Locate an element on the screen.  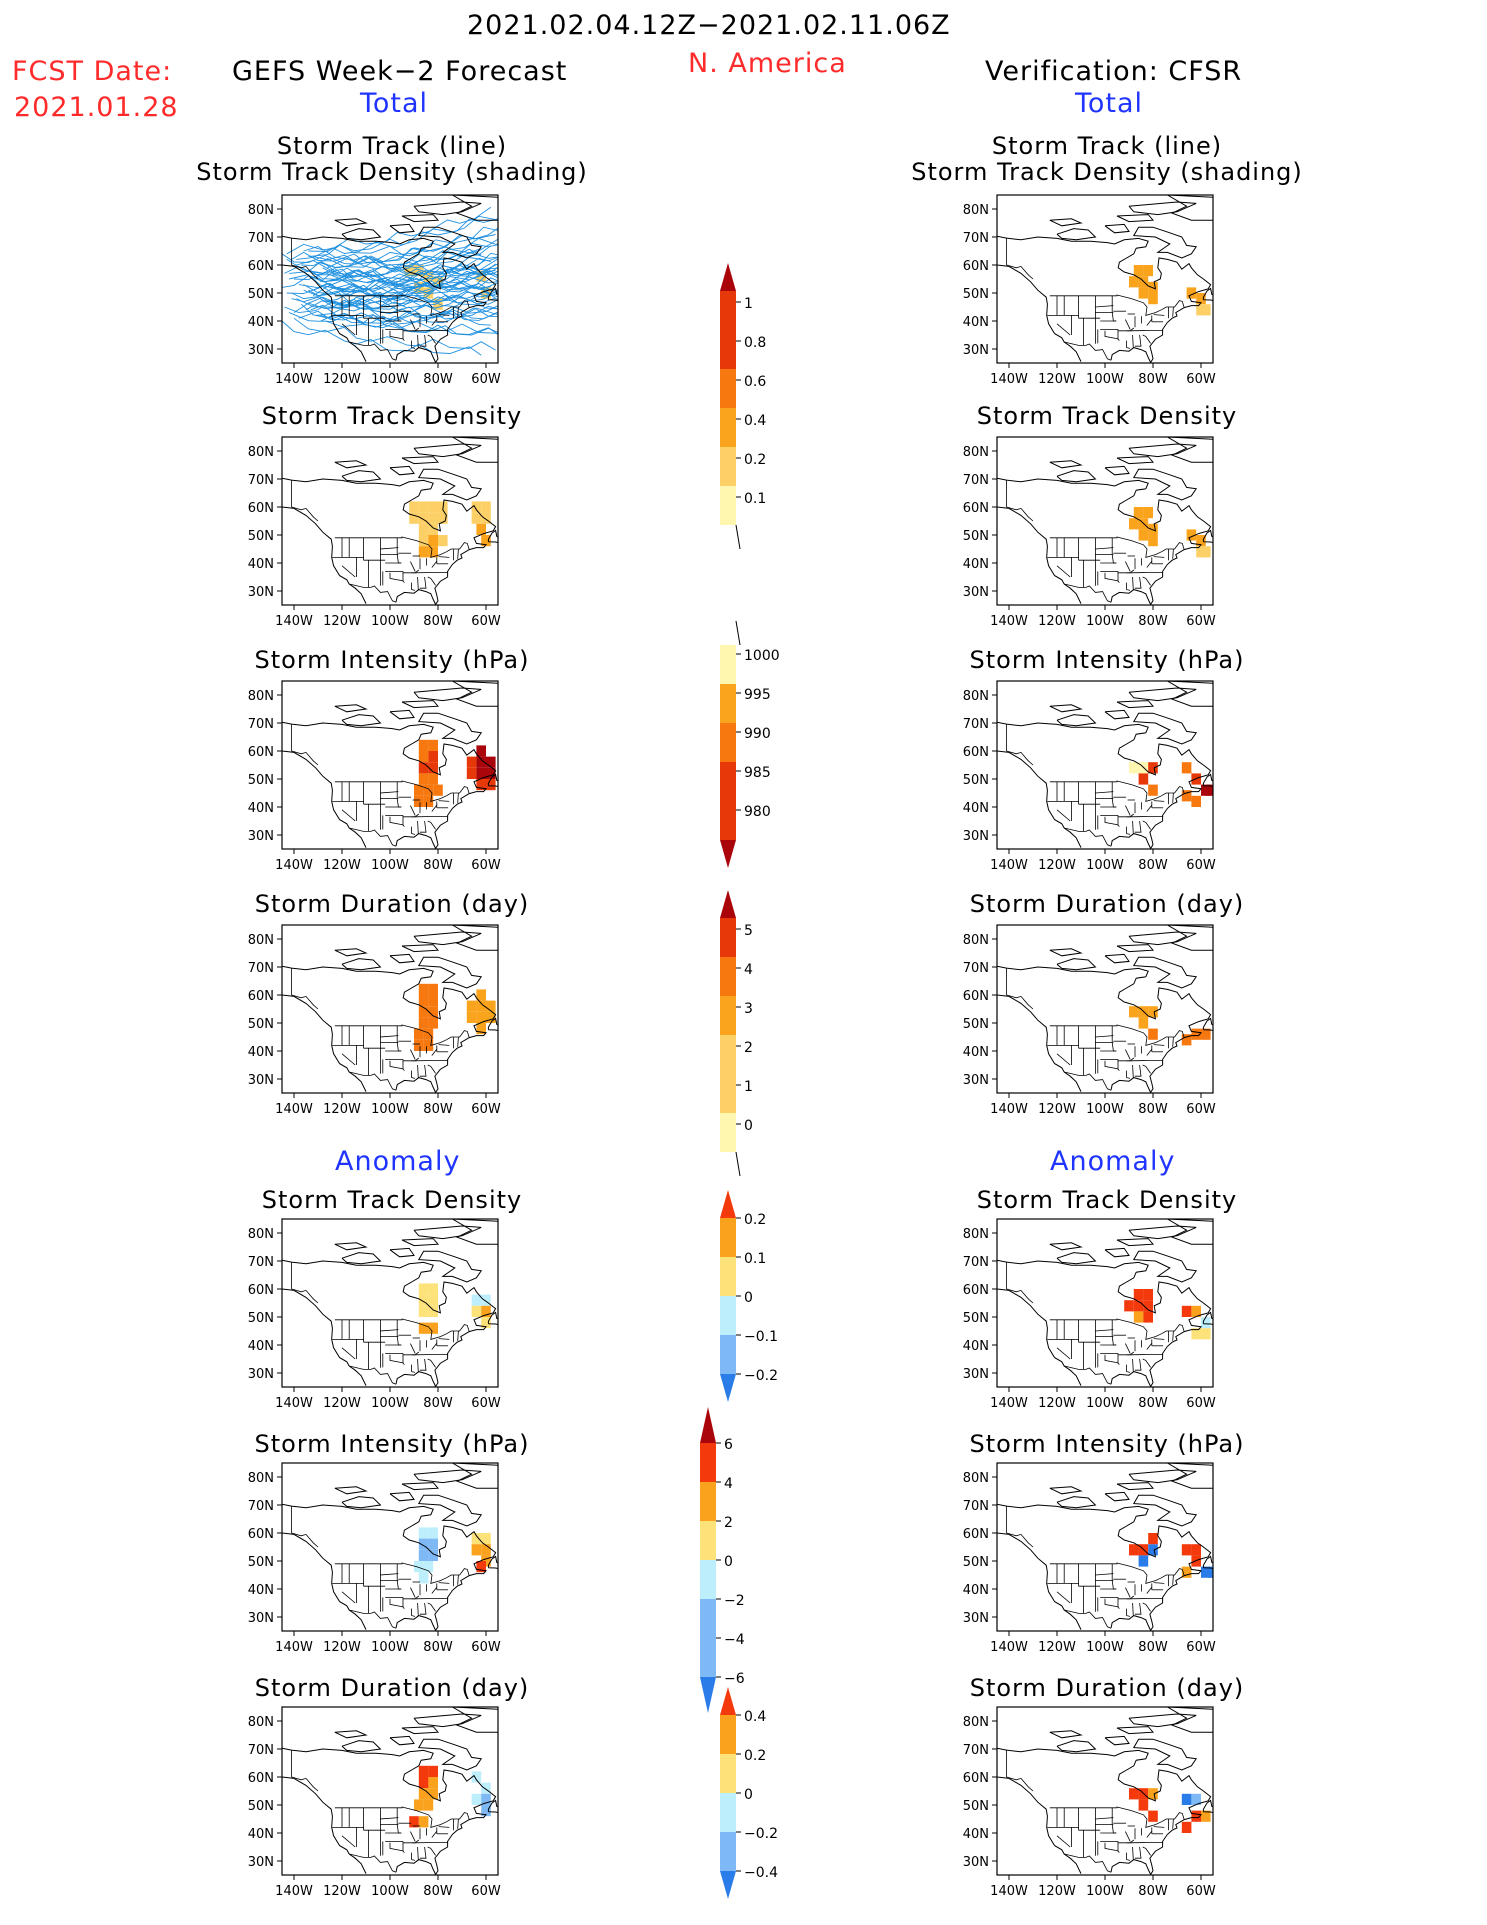
colorbar-tick-label: 985 is located at coordinates (757, 773).